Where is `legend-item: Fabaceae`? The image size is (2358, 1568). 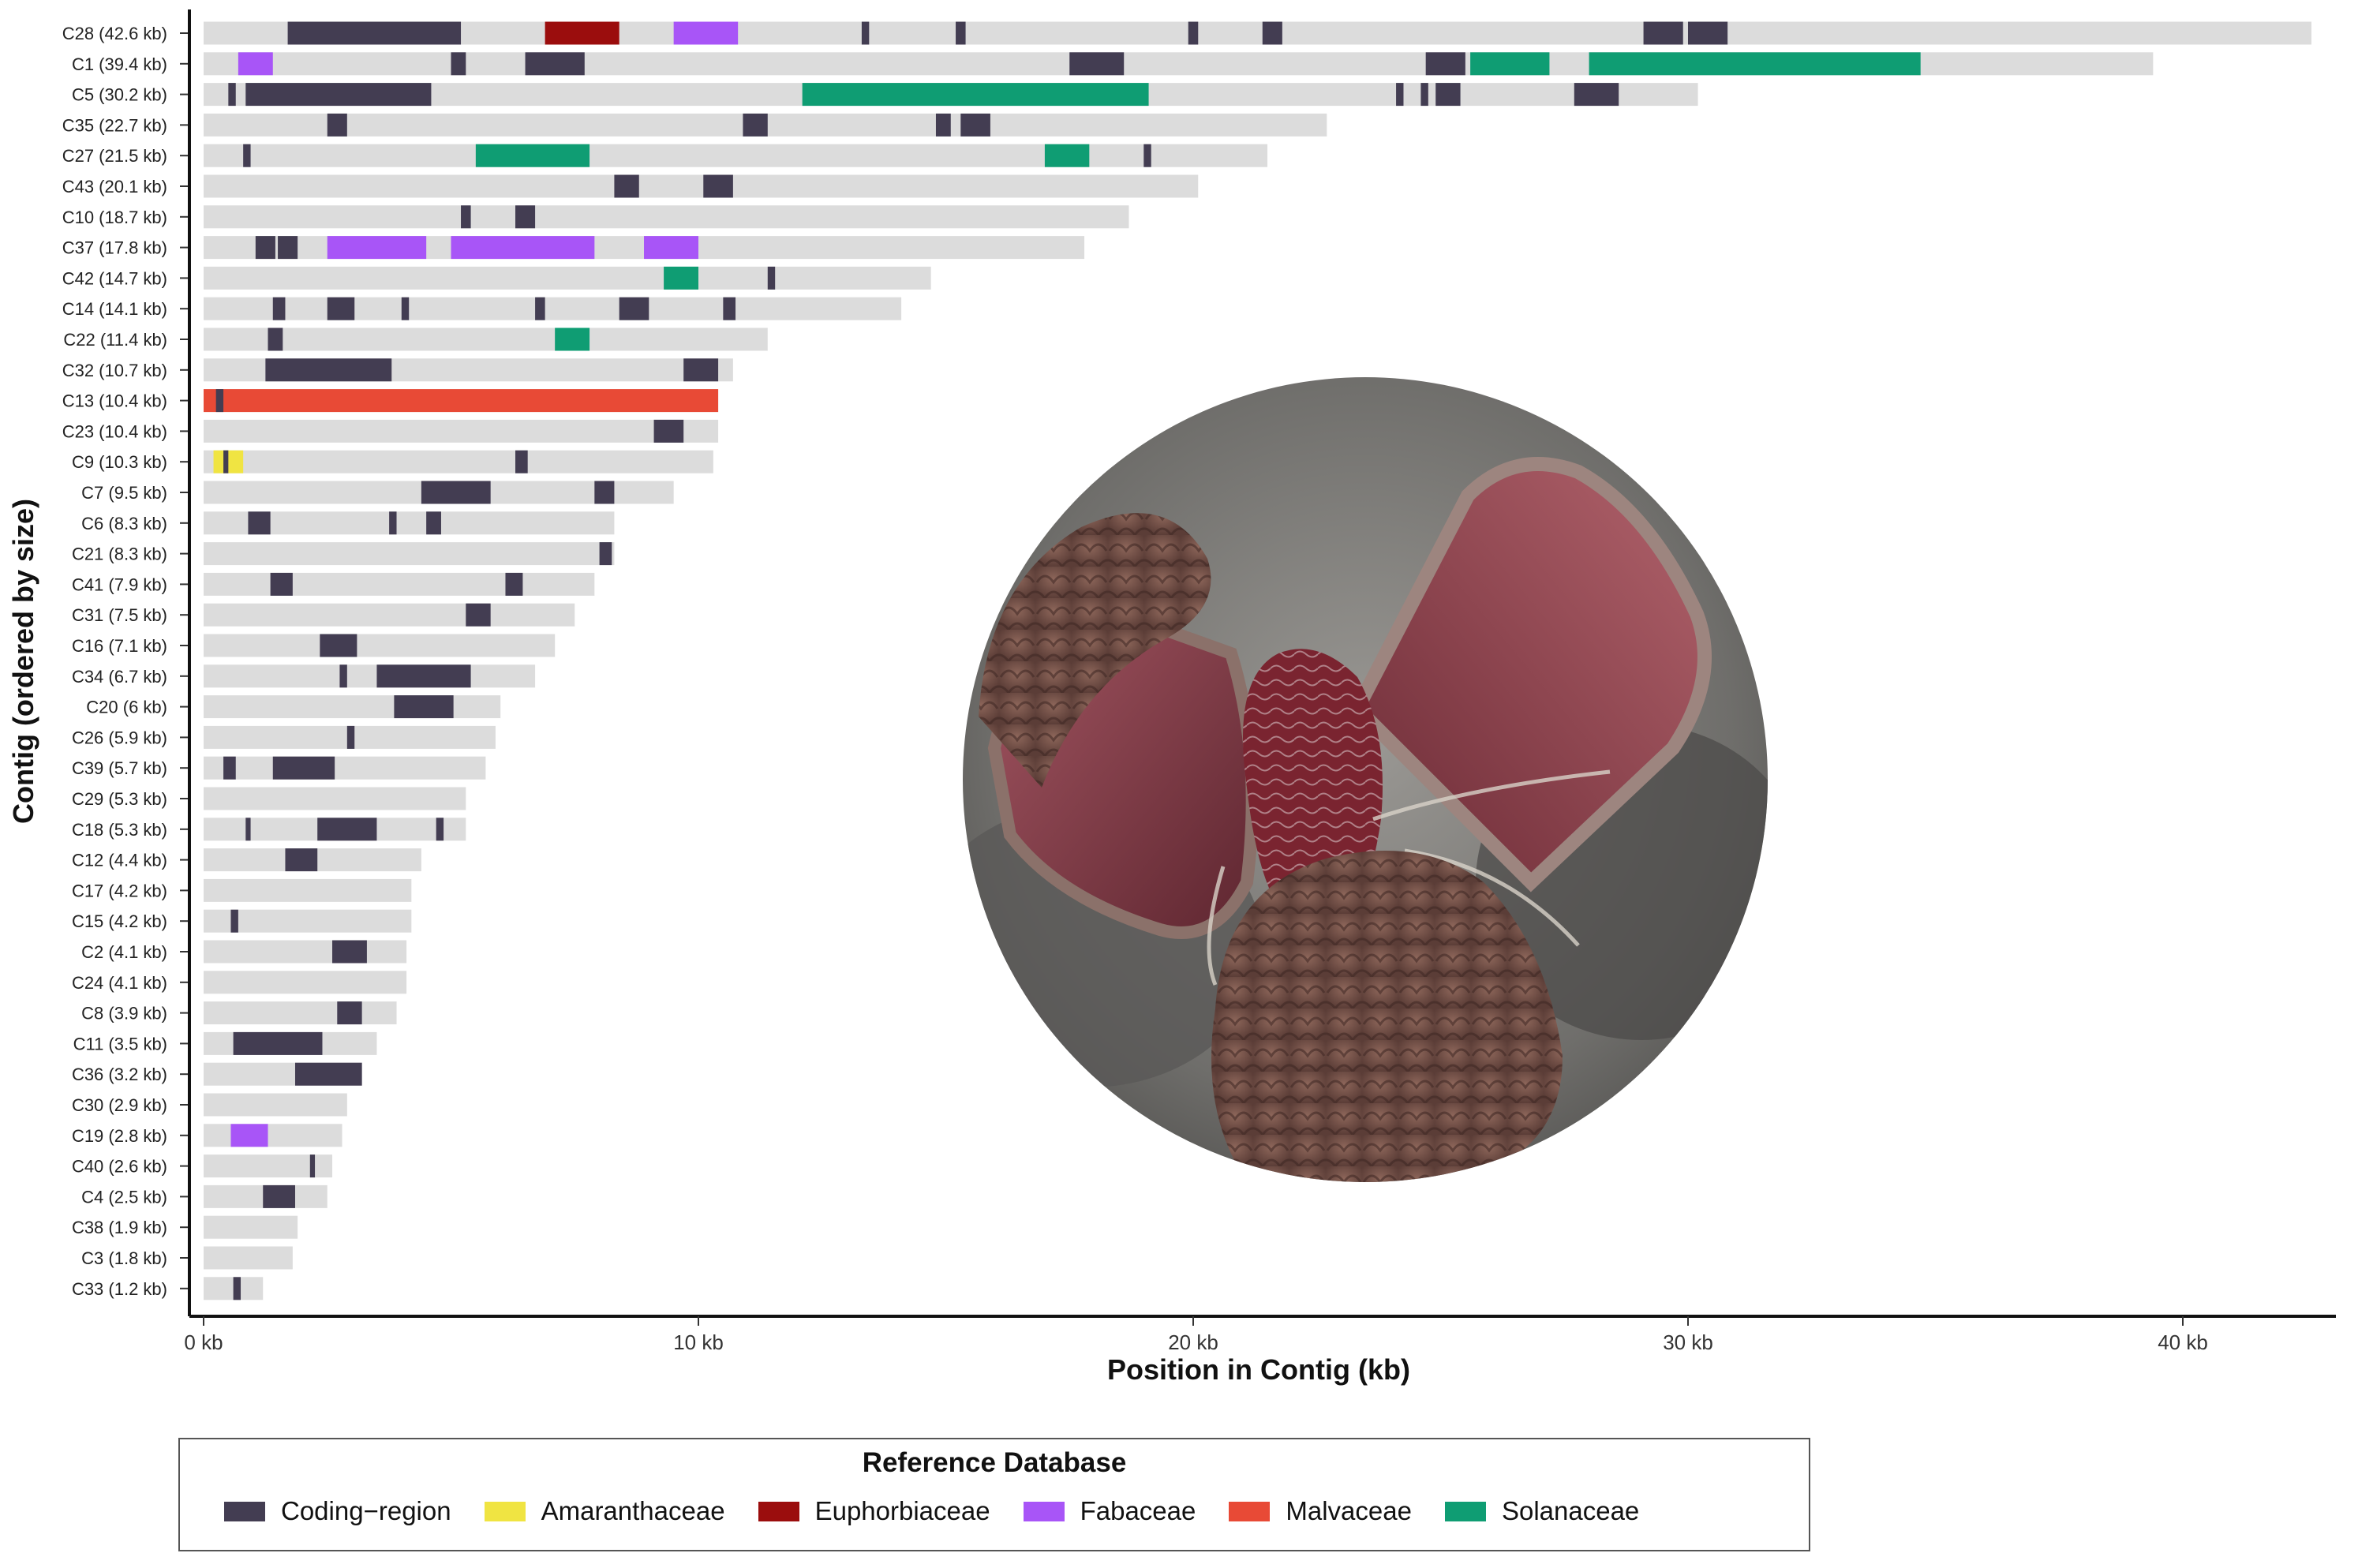 legend-item: Fabaceae is located at coordinates (1109, 1511).